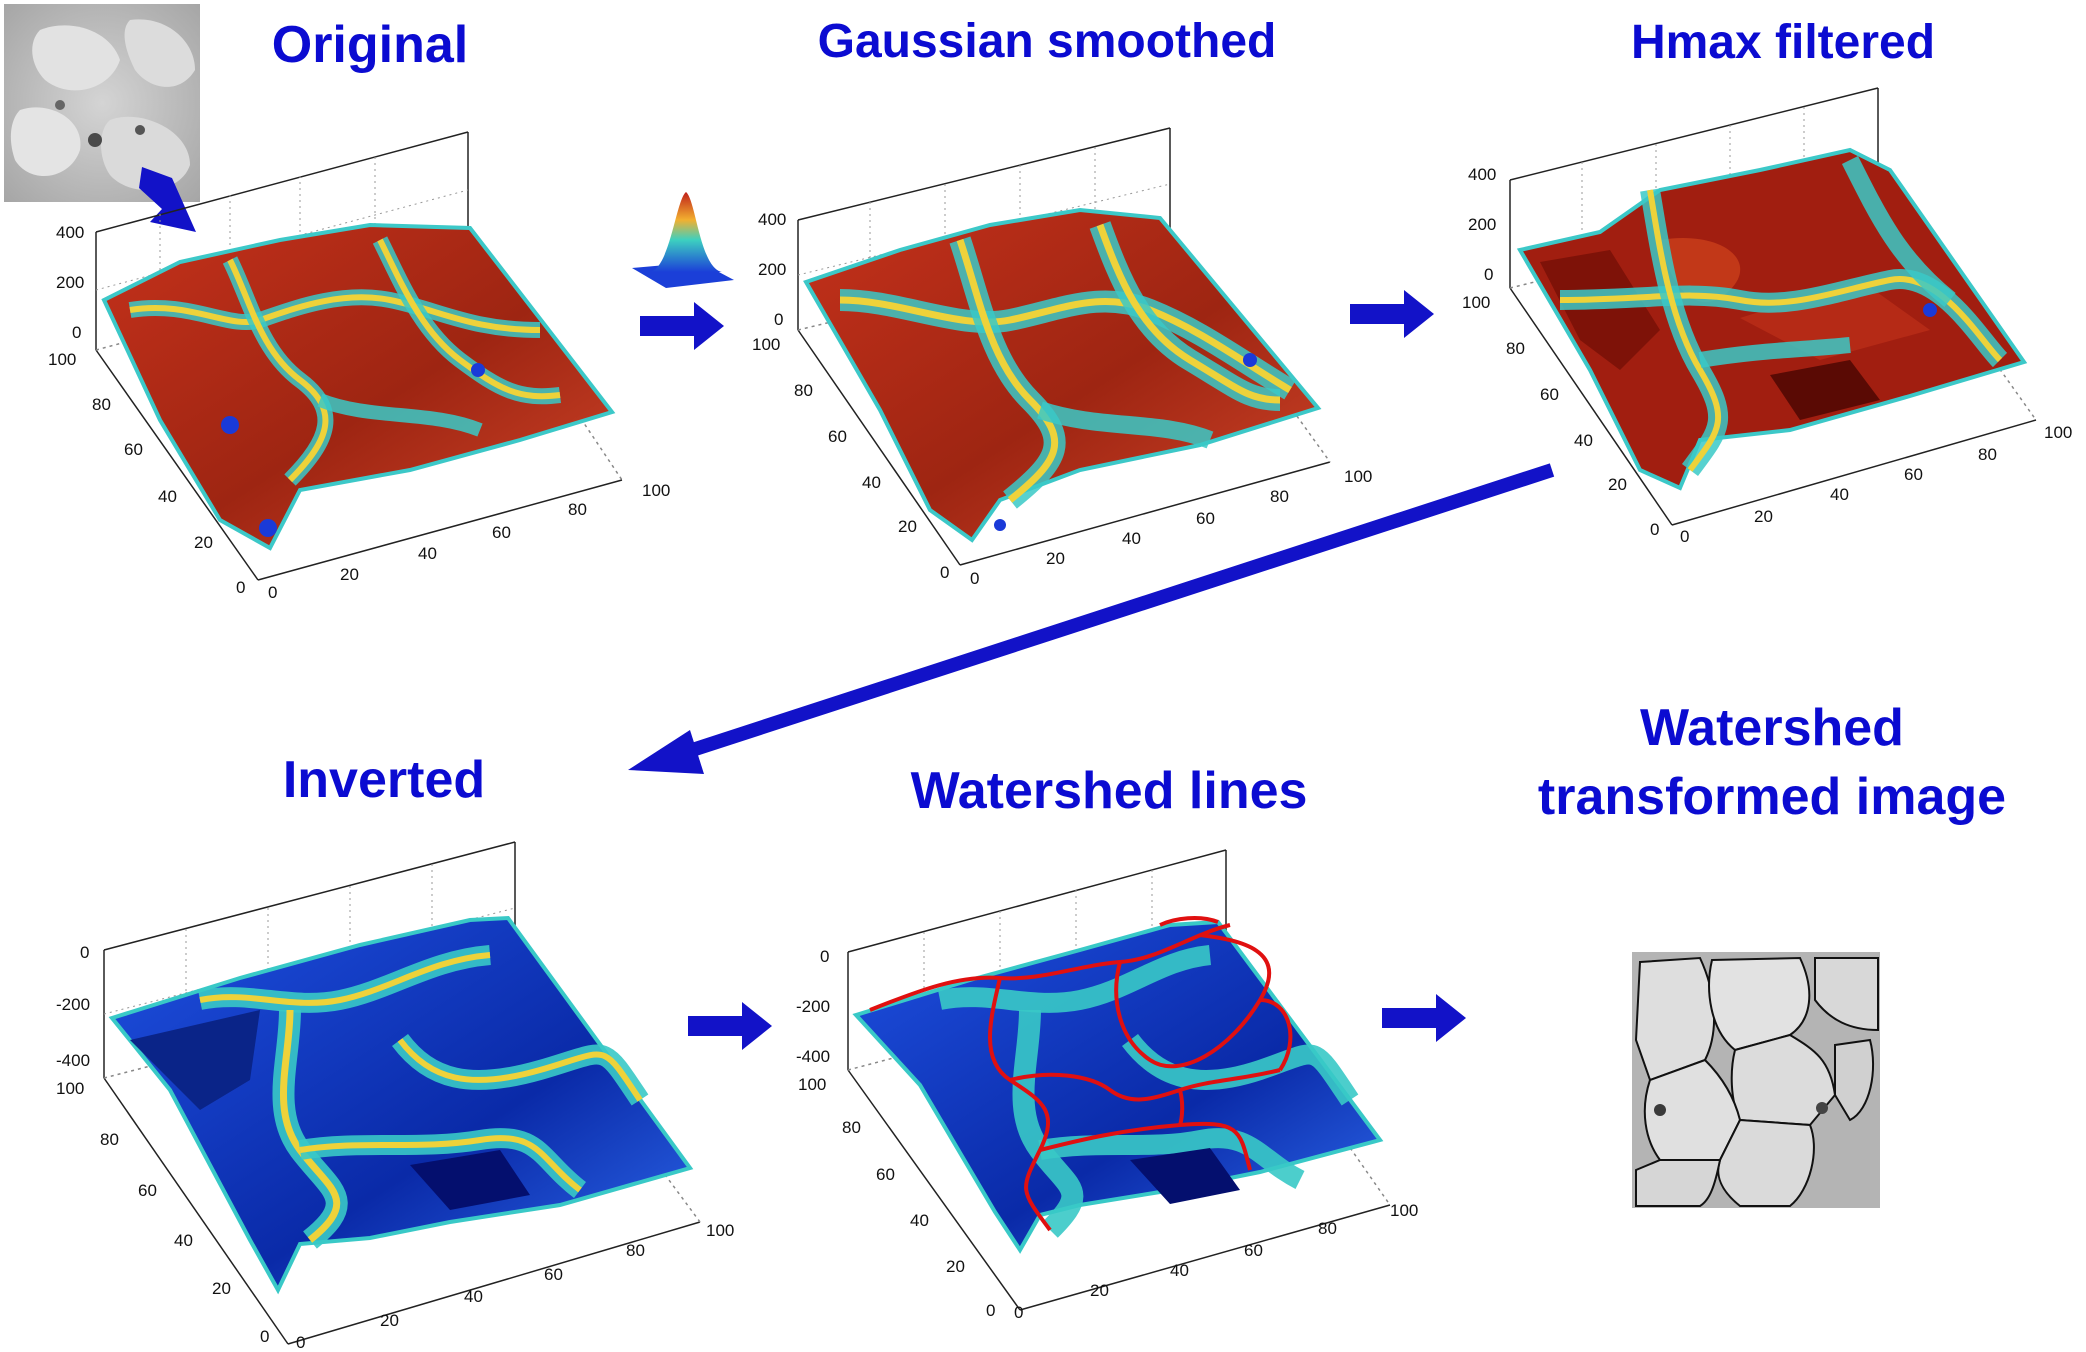 This screenshot has width=2086, height=1352. What do you see at coordinates (70, 1088) in the screenshot?
I see `tick-inverted-y-100: 100` at bounding box center [70, 1088].